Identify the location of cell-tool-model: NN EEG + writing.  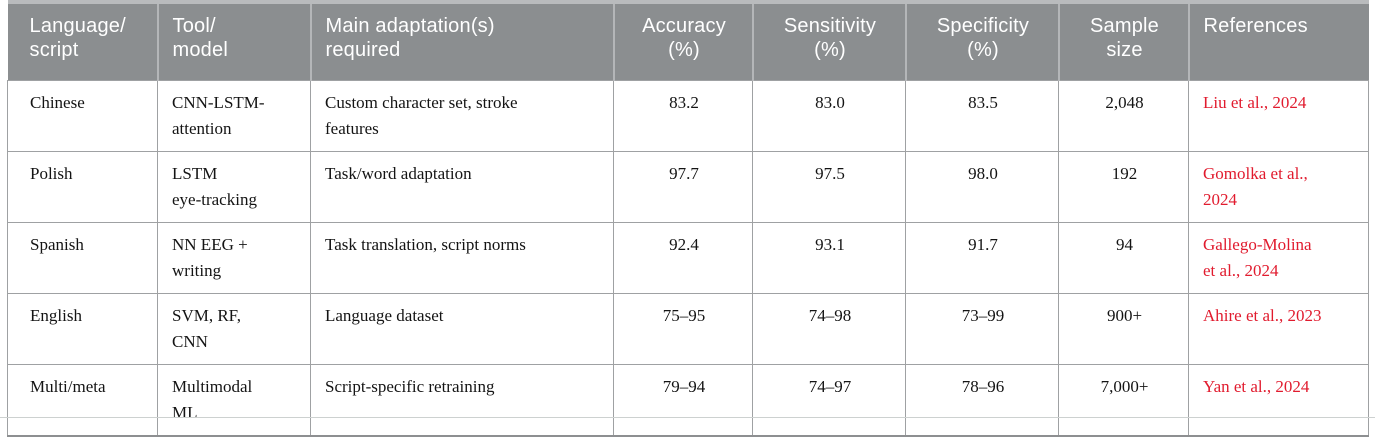
(234, 257).